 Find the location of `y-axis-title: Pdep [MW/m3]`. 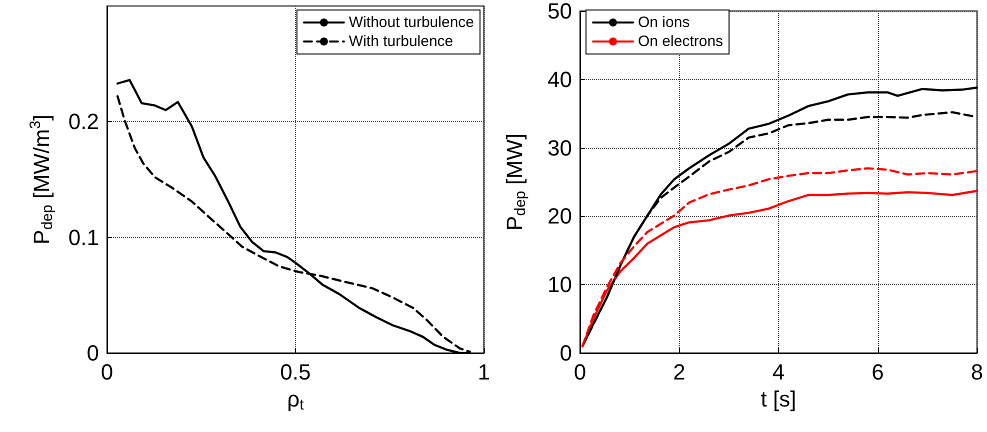

y-axis-title: Pdep [MW/m3] is located at coordinates (41, 179).